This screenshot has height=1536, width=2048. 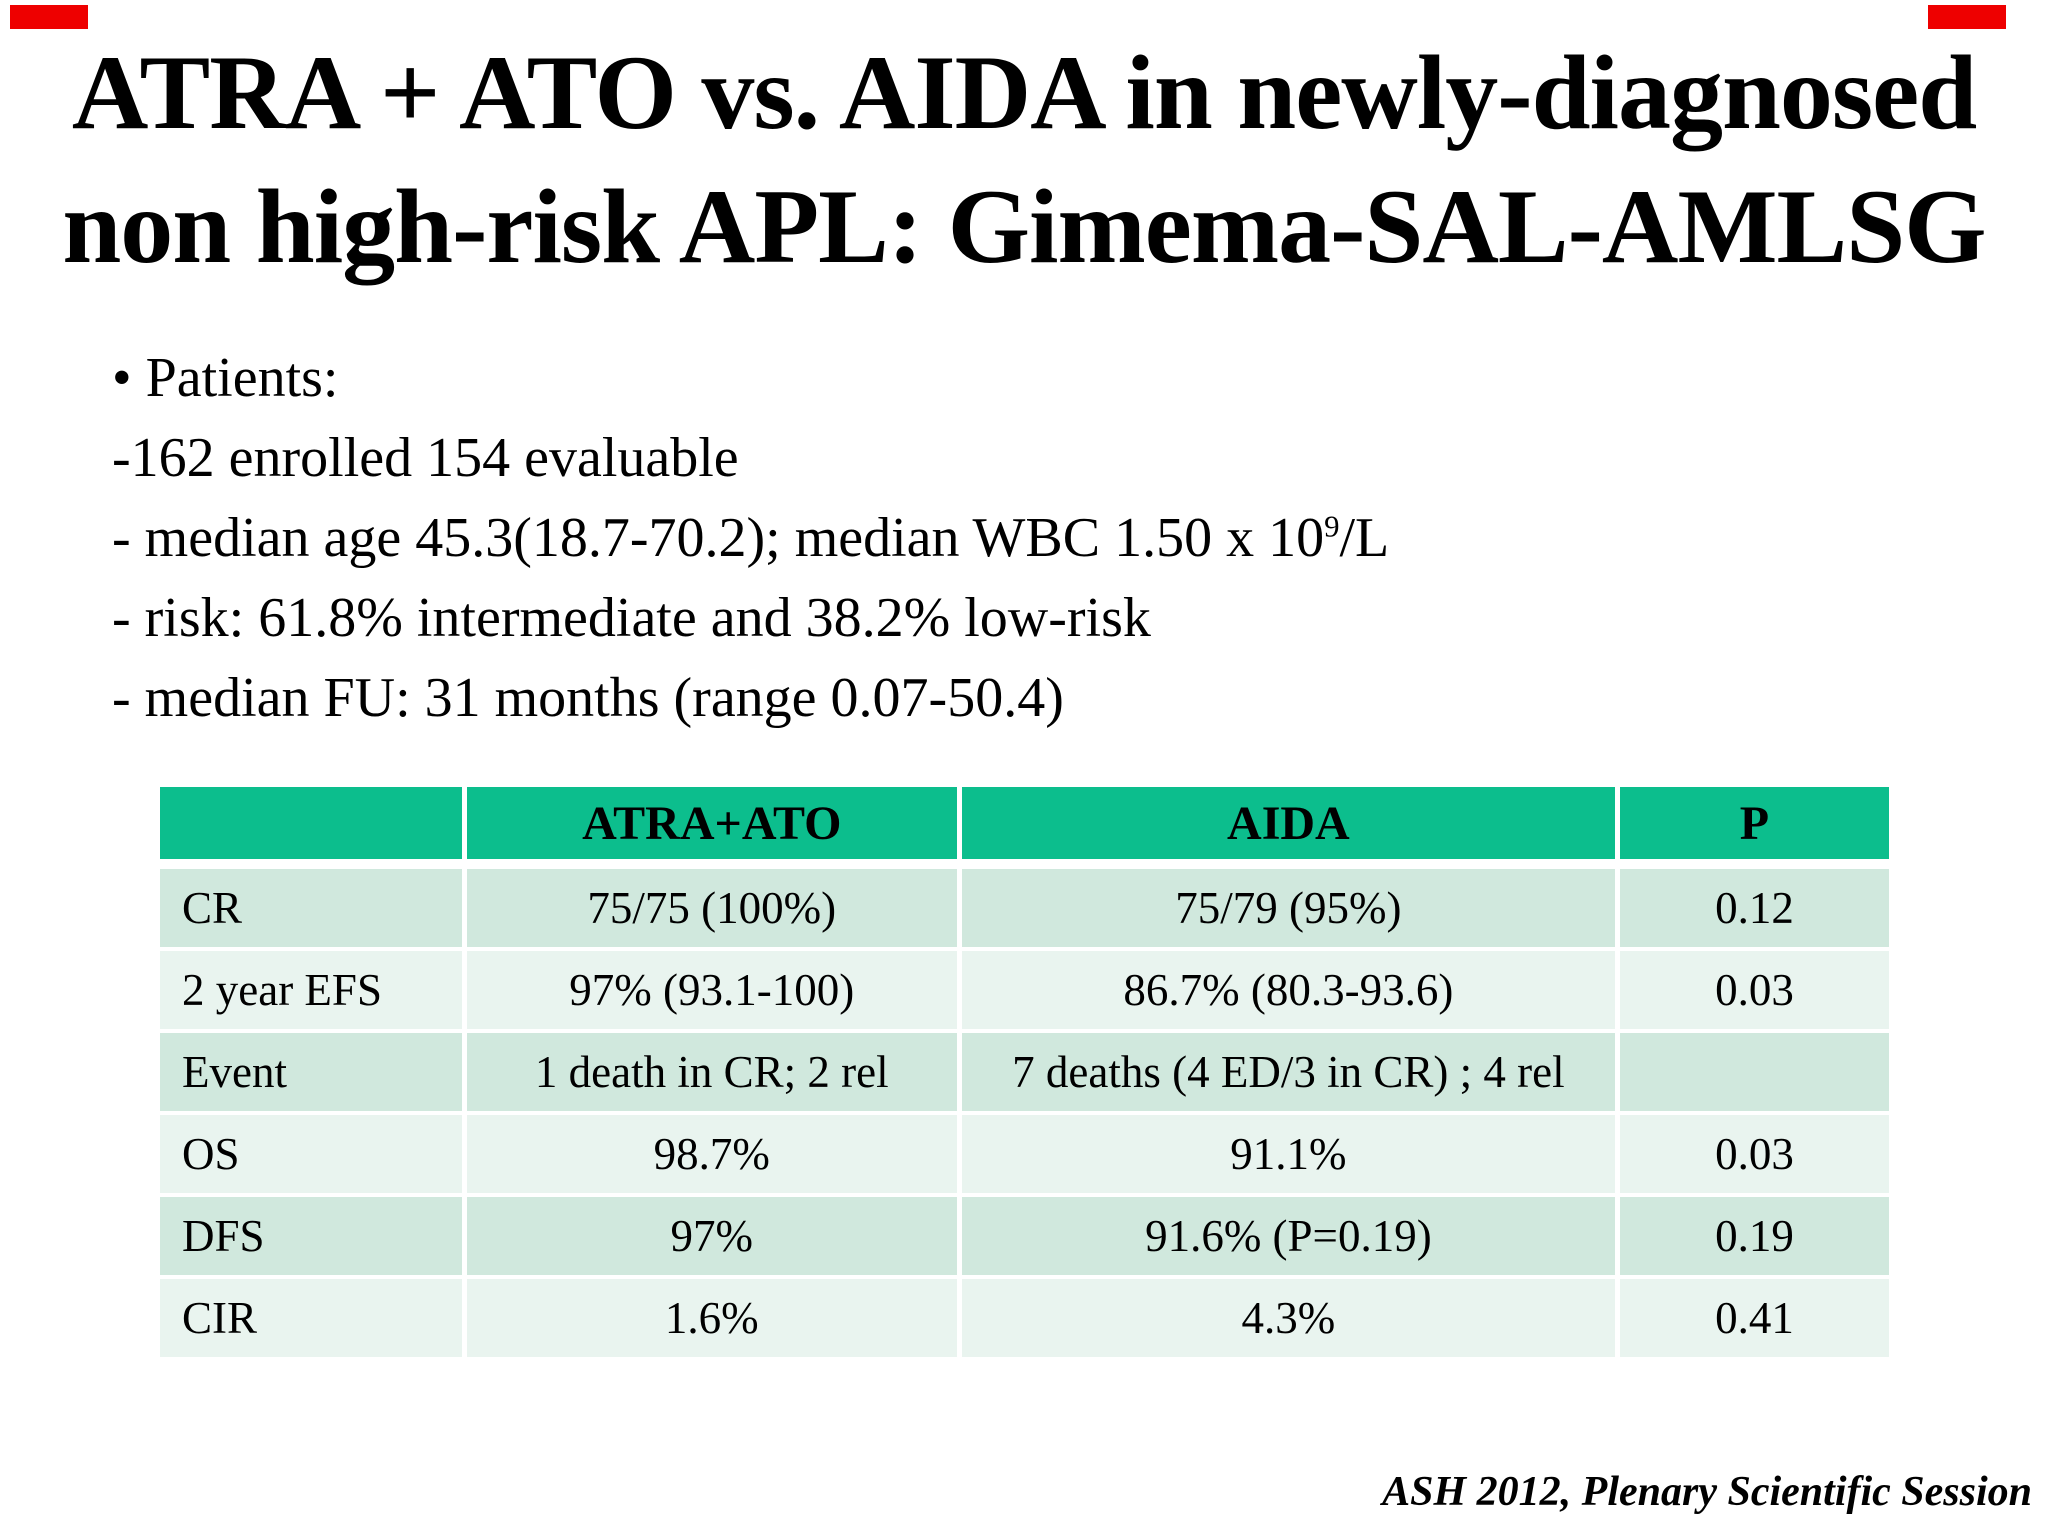 What do you see at coordinates (1288, 1154) in the screenshot?
I see `data-cell: 91.1%` at bounding box center [1288, 1154].